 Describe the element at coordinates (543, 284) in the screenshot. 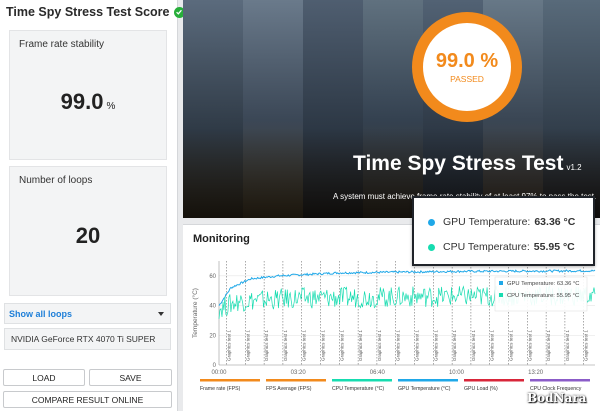

I see `inline-legend-entry: GPU Temperature: 63.36 °C` at that location.